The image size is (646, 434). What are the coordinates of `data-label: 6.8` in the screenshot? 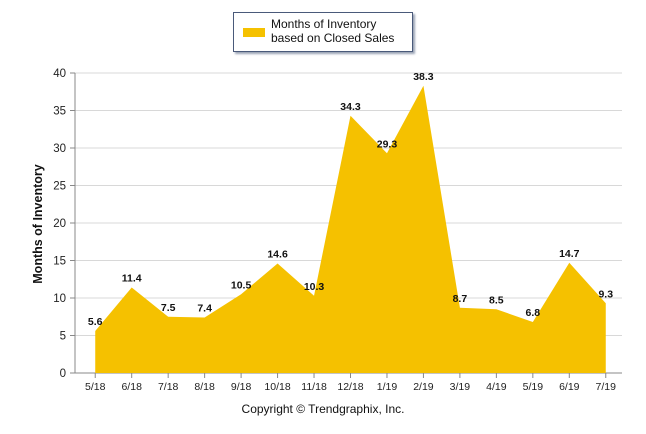 It's located at (533, 313).